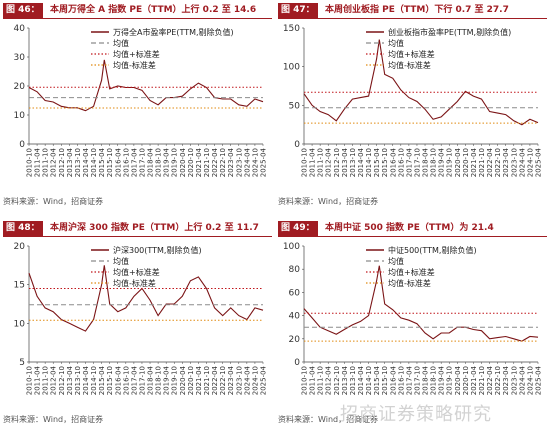 Image resolution: width=550 pixels, height=436 pixels. What do you see at coordinates (506, 162) in the screenshot?
I see `x-tick-label: 2023-04` at bounding box center [506, 162].